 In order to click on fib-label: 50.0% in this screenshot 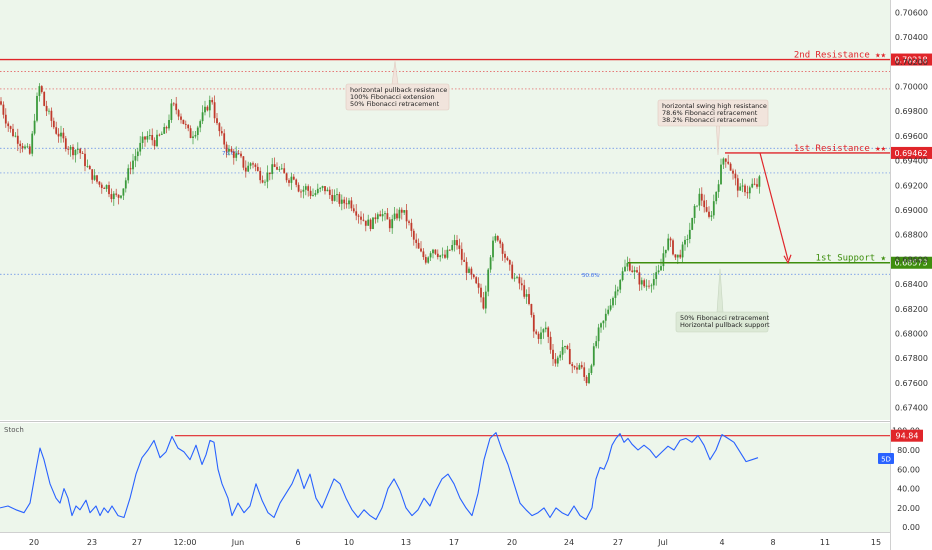, I will do `click(590, 276)`.